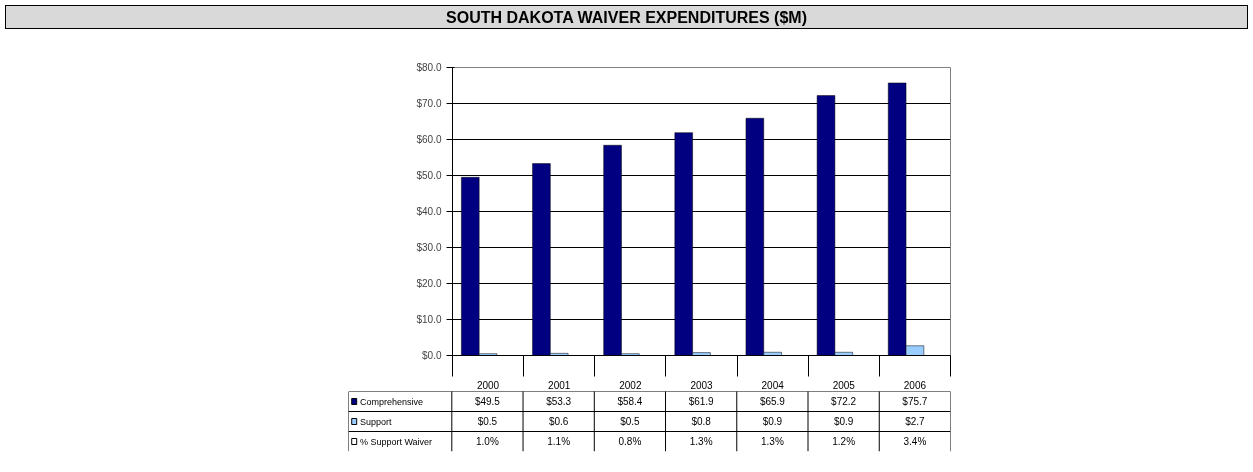 The width and height of the screenshot is (1253, 472). Describe the element at coordinates (701, 421) in the screenshot. I see `data-label: $0.8` at that location.